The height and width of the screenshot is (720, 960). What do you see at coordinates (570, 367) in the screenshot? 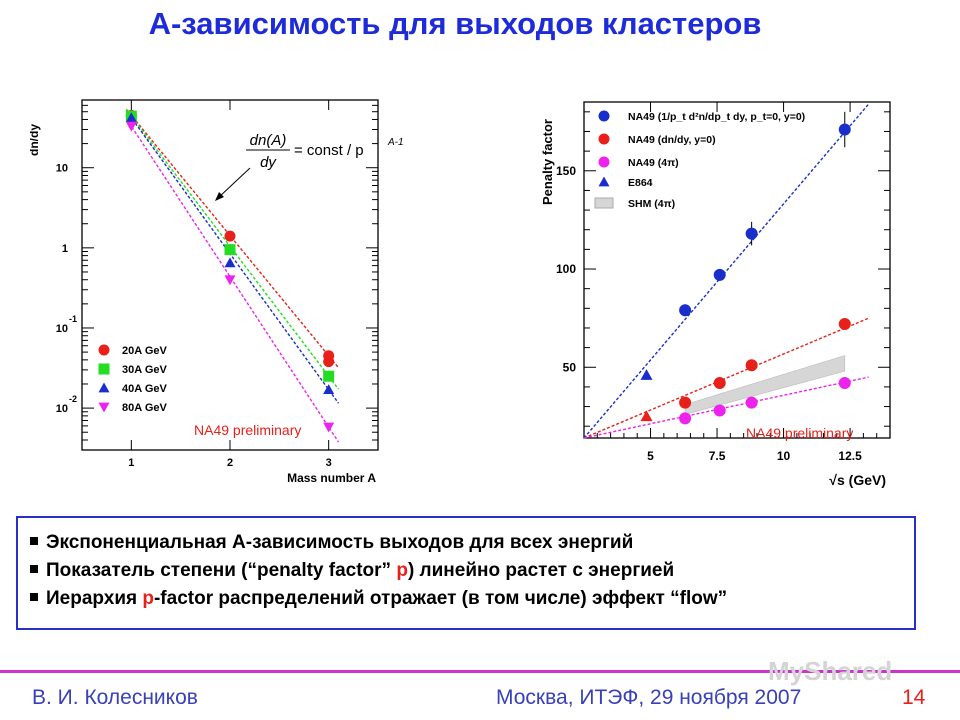
I see `y-tick-label: 50` at bounding box center [570, 367].